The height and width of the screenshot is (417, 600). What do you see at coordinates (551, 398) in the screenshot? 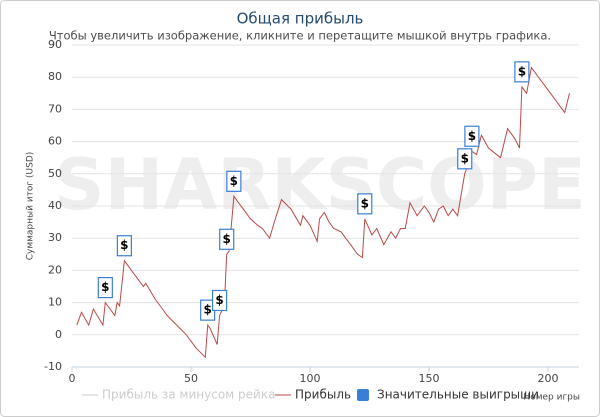
I see `x-axis-label: Номер игры` at bounding box center [551, 398].